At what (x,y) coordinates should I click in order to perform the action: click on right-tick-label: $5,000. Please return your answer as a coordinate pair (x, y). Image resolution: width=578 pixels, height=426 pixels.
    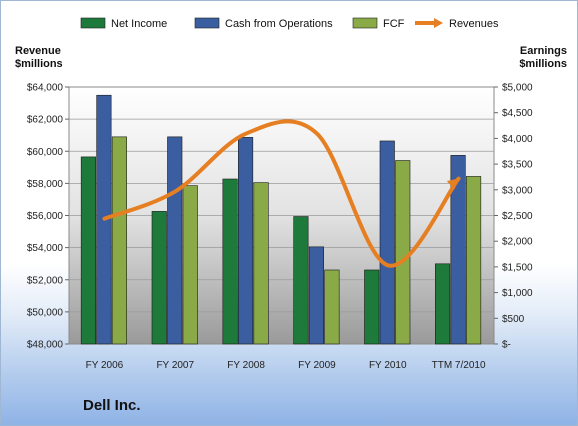
    Looking at the image, I should click on (517, 88).